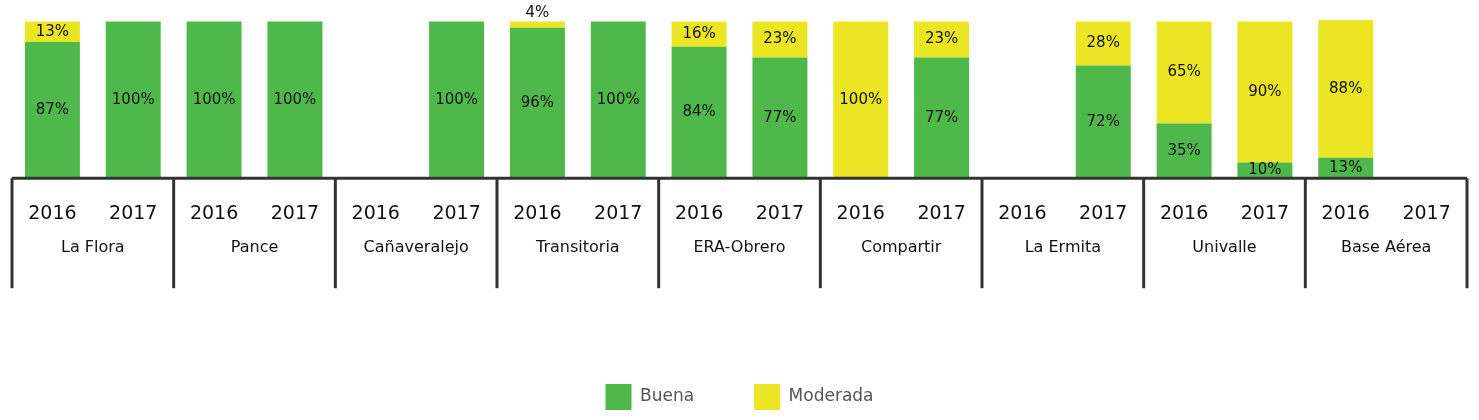 Image resolution: width=1479 pixels, height=420 pixels. I want to click on data-label: 90%, so click(1265, 90).